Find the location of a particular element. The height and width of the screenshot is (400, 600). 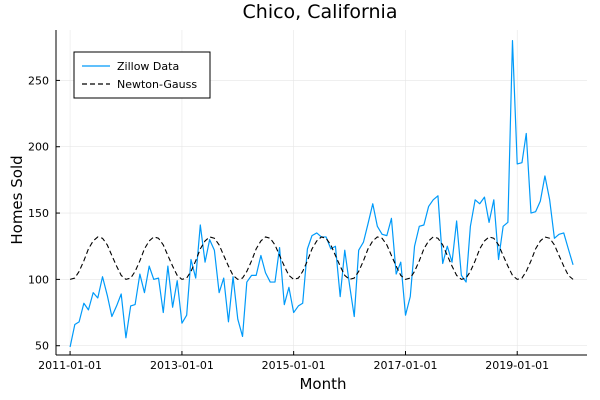

y-tick-label: 150 is located at coordinates (38, 213).